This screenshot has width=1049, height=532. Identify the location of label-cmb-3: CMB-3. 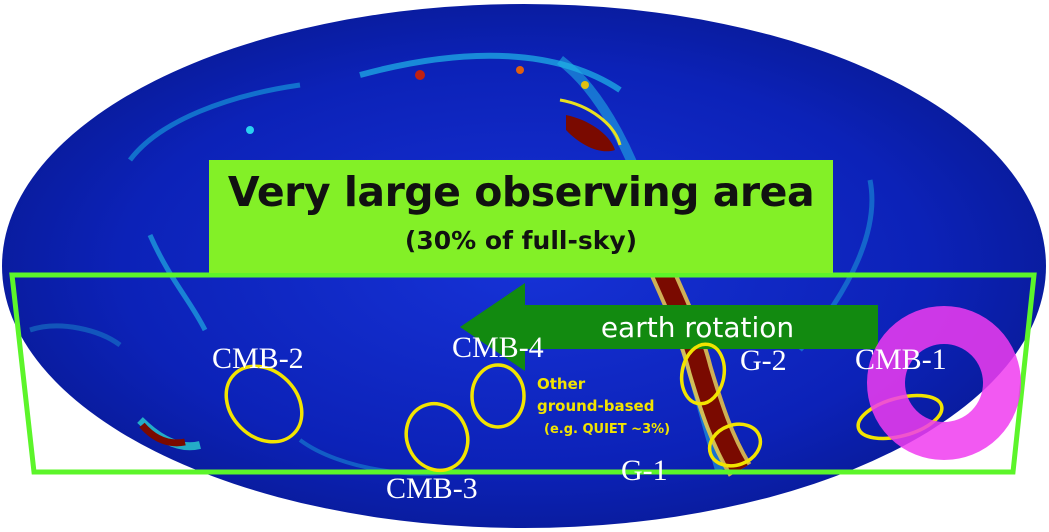
(432, 488).